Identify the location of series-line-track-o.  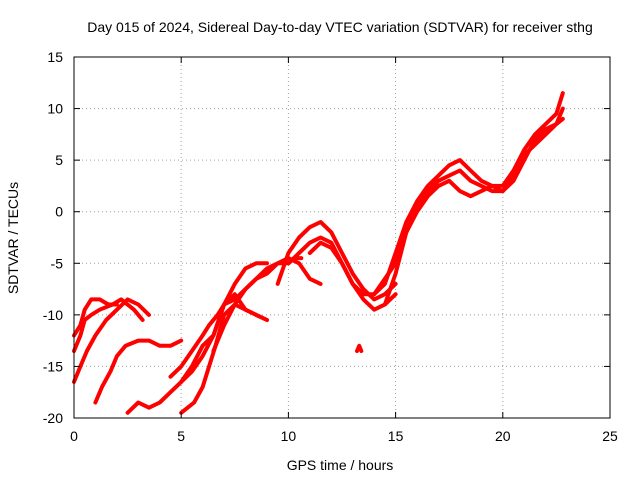
(479, 186).